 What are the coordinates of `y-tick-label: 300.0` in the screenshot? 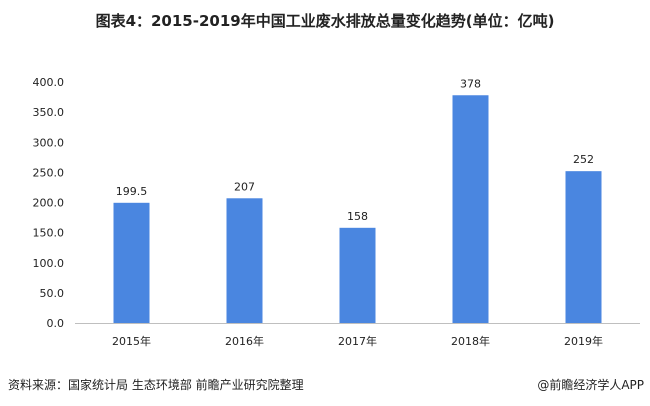 It's located at (49, 142).